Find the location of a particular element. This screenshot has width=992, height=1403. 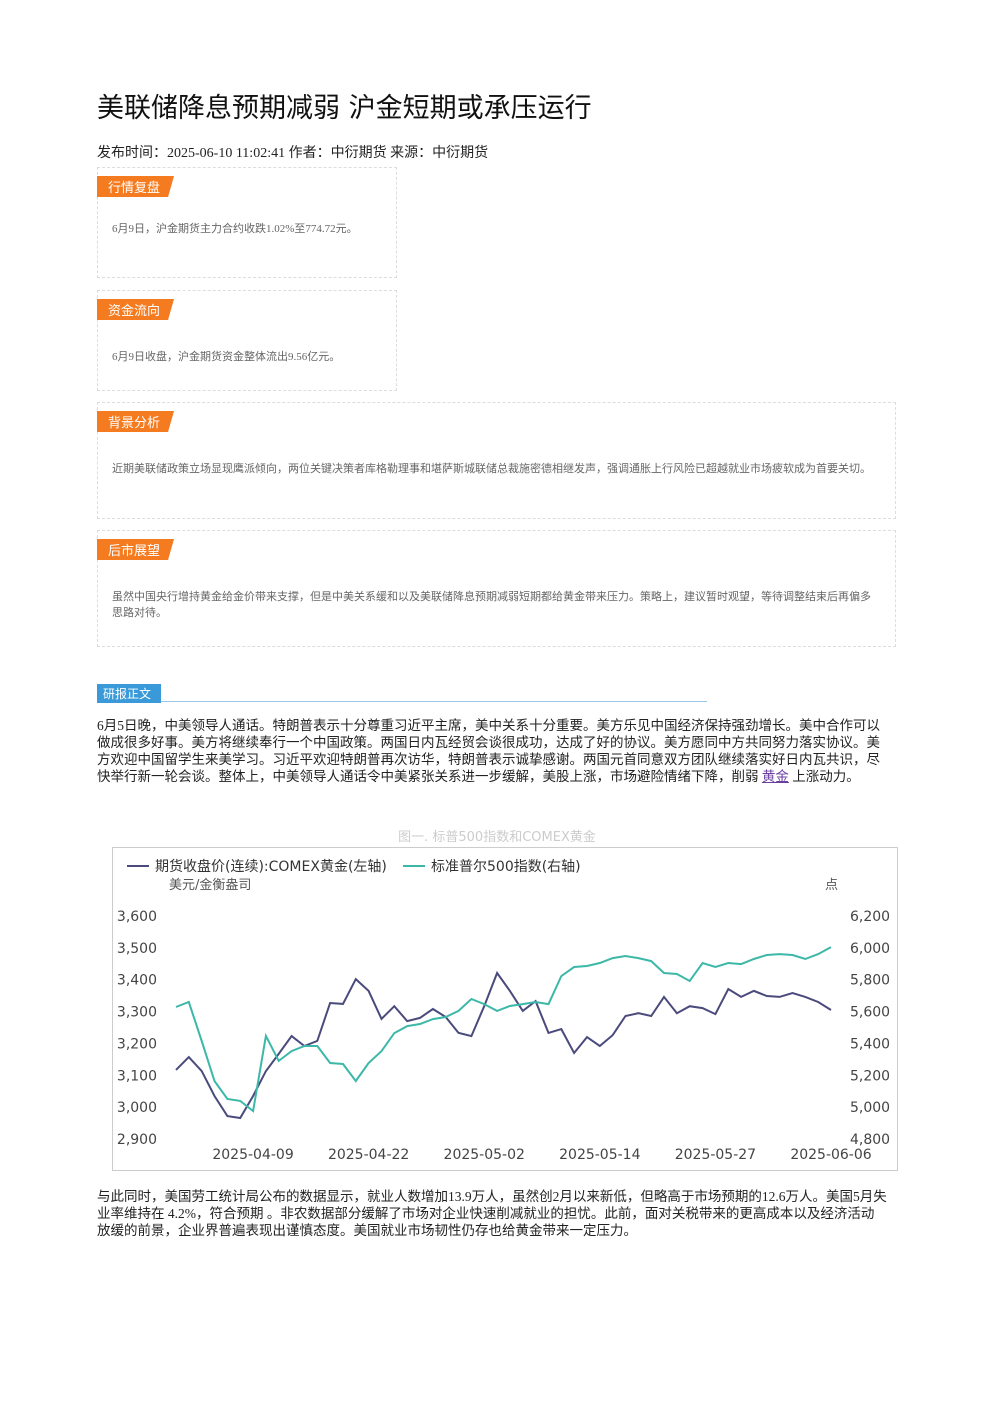

y-tick-label: 3,400 is located at coordinates (137, 981).